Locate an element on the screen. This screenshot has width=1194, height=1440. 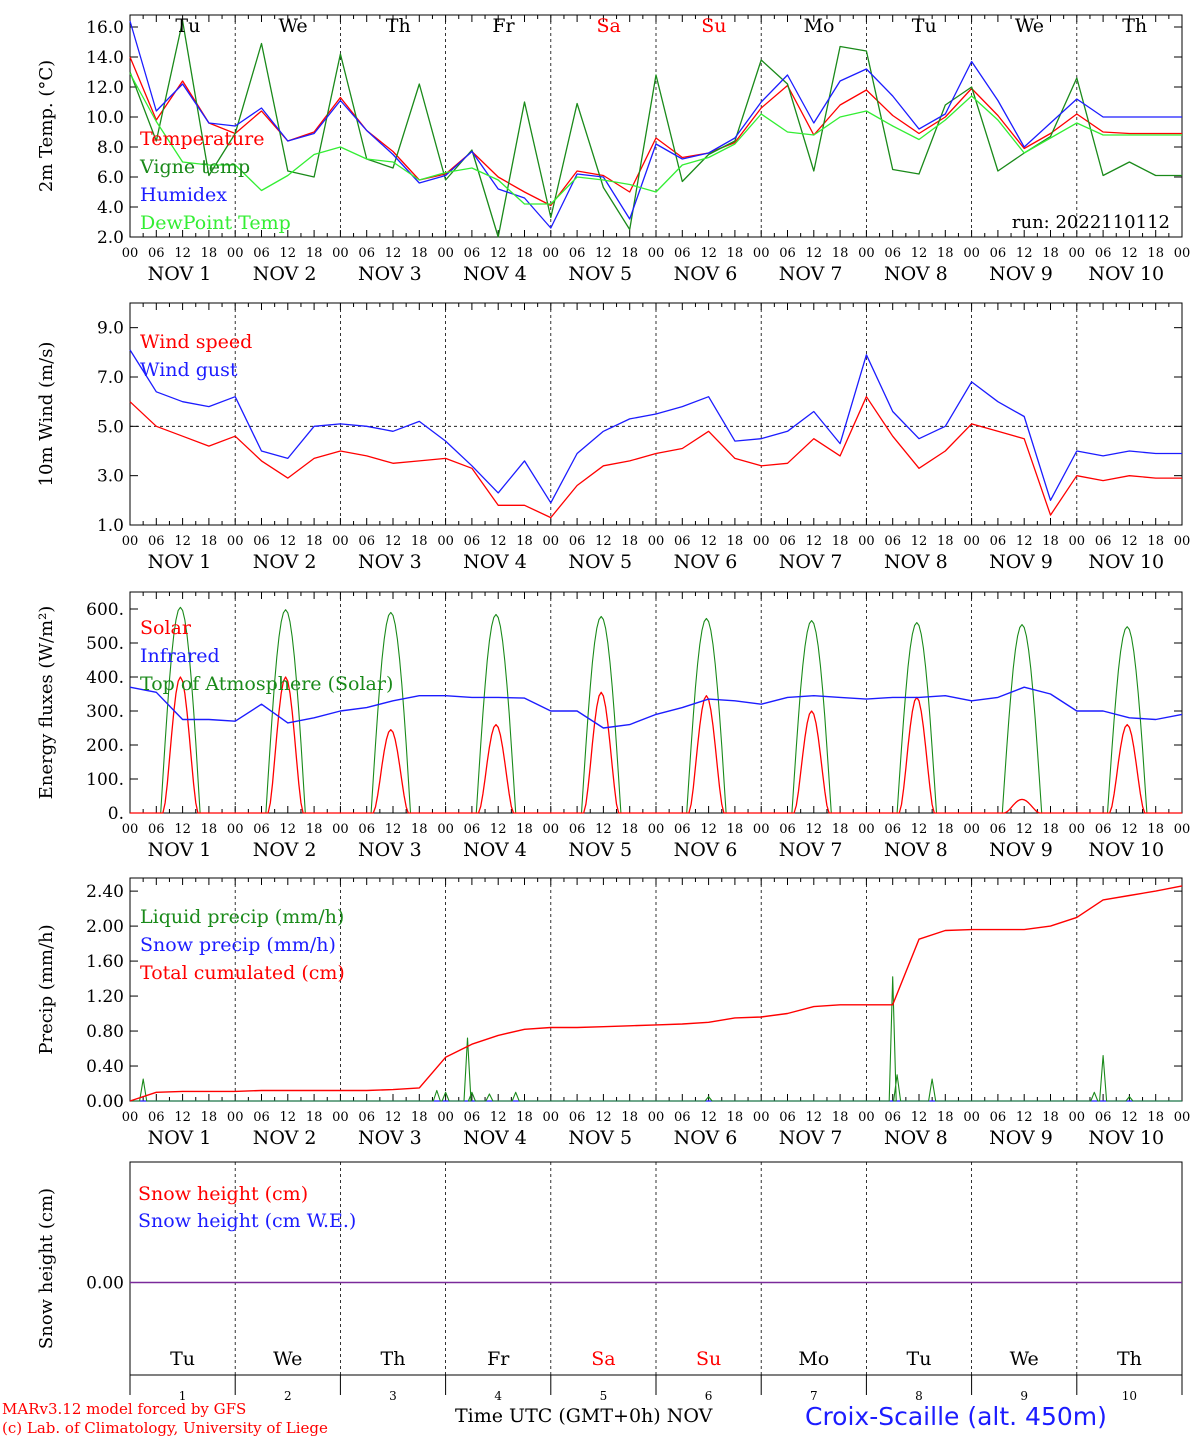
legend-entry: Total cumulated (cm) is located at coordinates (242, 973).